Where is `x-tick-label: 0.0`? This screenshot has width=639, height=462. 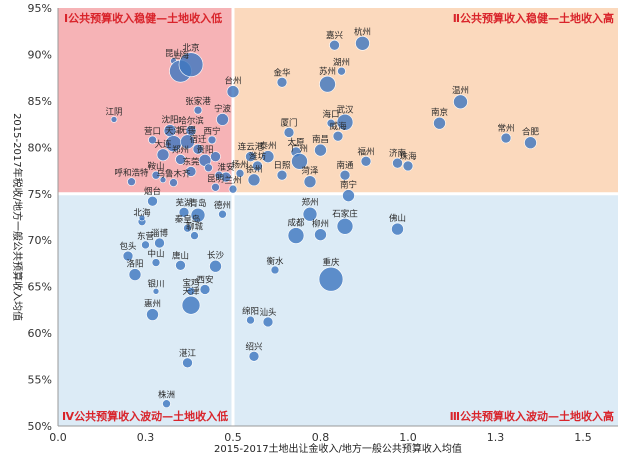
x-tick-label: 0.0 is located at coordinates (58, 437).